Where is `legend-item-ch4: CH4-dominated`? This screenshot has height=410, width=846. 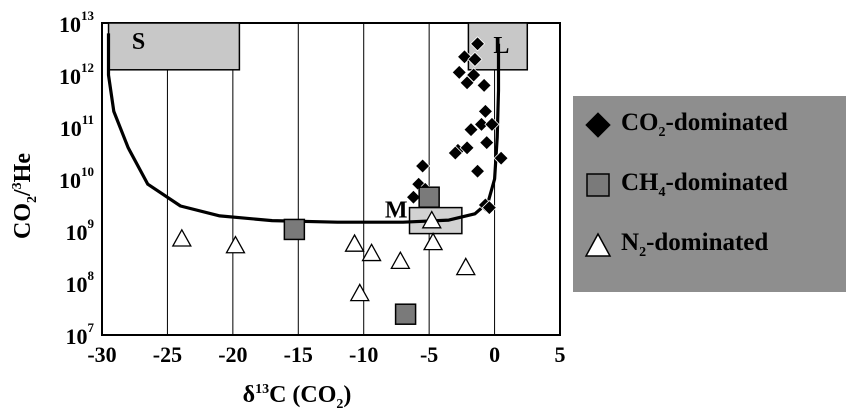
legend-item-ch4: CH4-dominated is located at coordinates (685, 185).